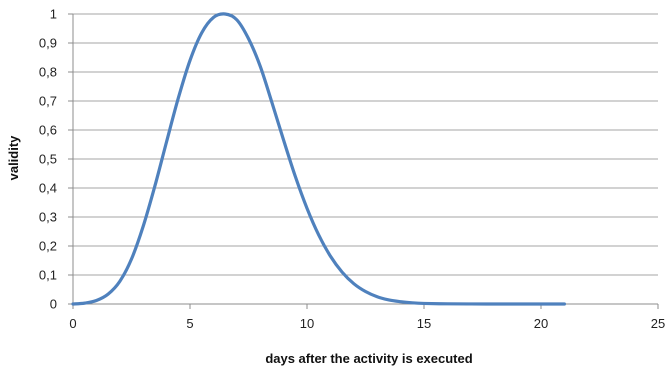 This screenshot has height=373, width=669. I want to click on x-tick-label: 10, so click(307, 323).